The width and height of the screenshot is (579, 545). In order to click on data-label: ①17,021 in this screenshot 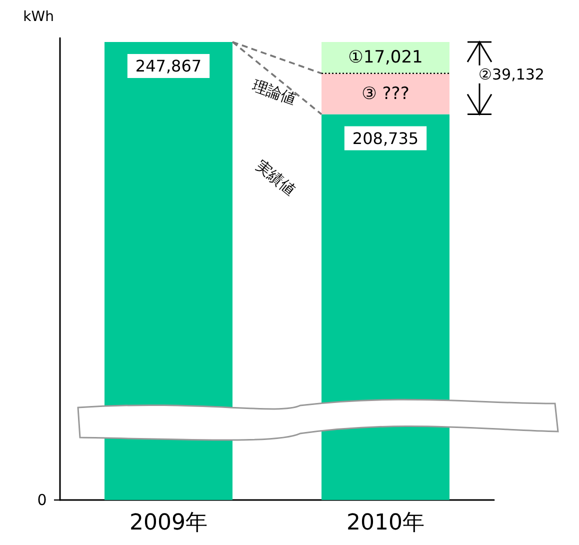, I will do `click(385, 58)`.